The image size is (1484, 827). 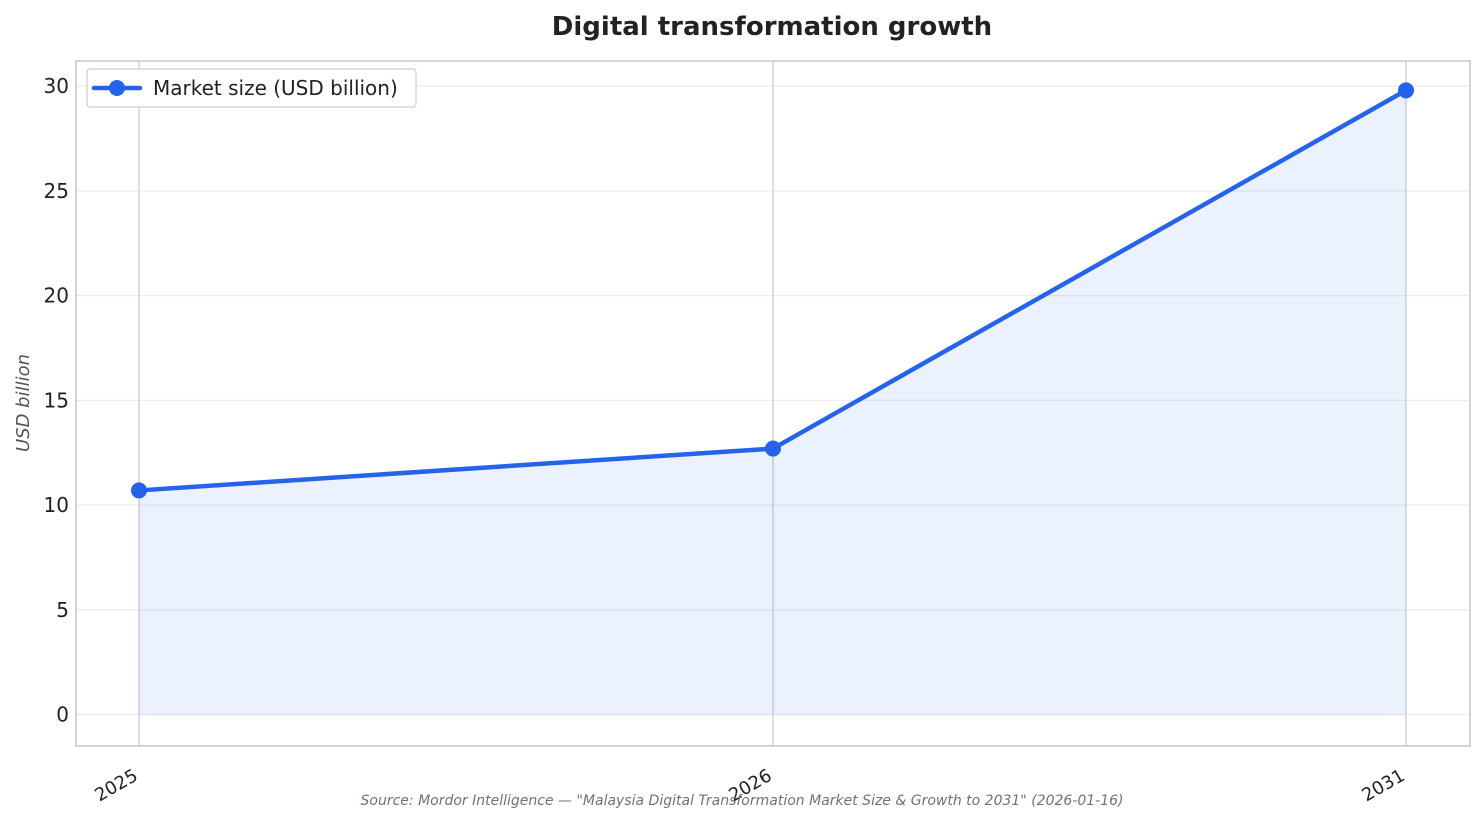 I want to click on y-tick-label: 15, so click(x=56, y=400).